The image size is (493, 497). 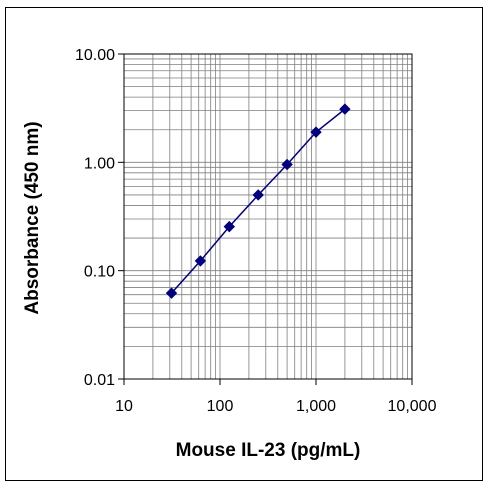 What do you see at coordinates (268, 450) in the screenshot?
I see `x-axis-label: Mouse IL-23 (pg/mL)` at bounding box center [268, 450].